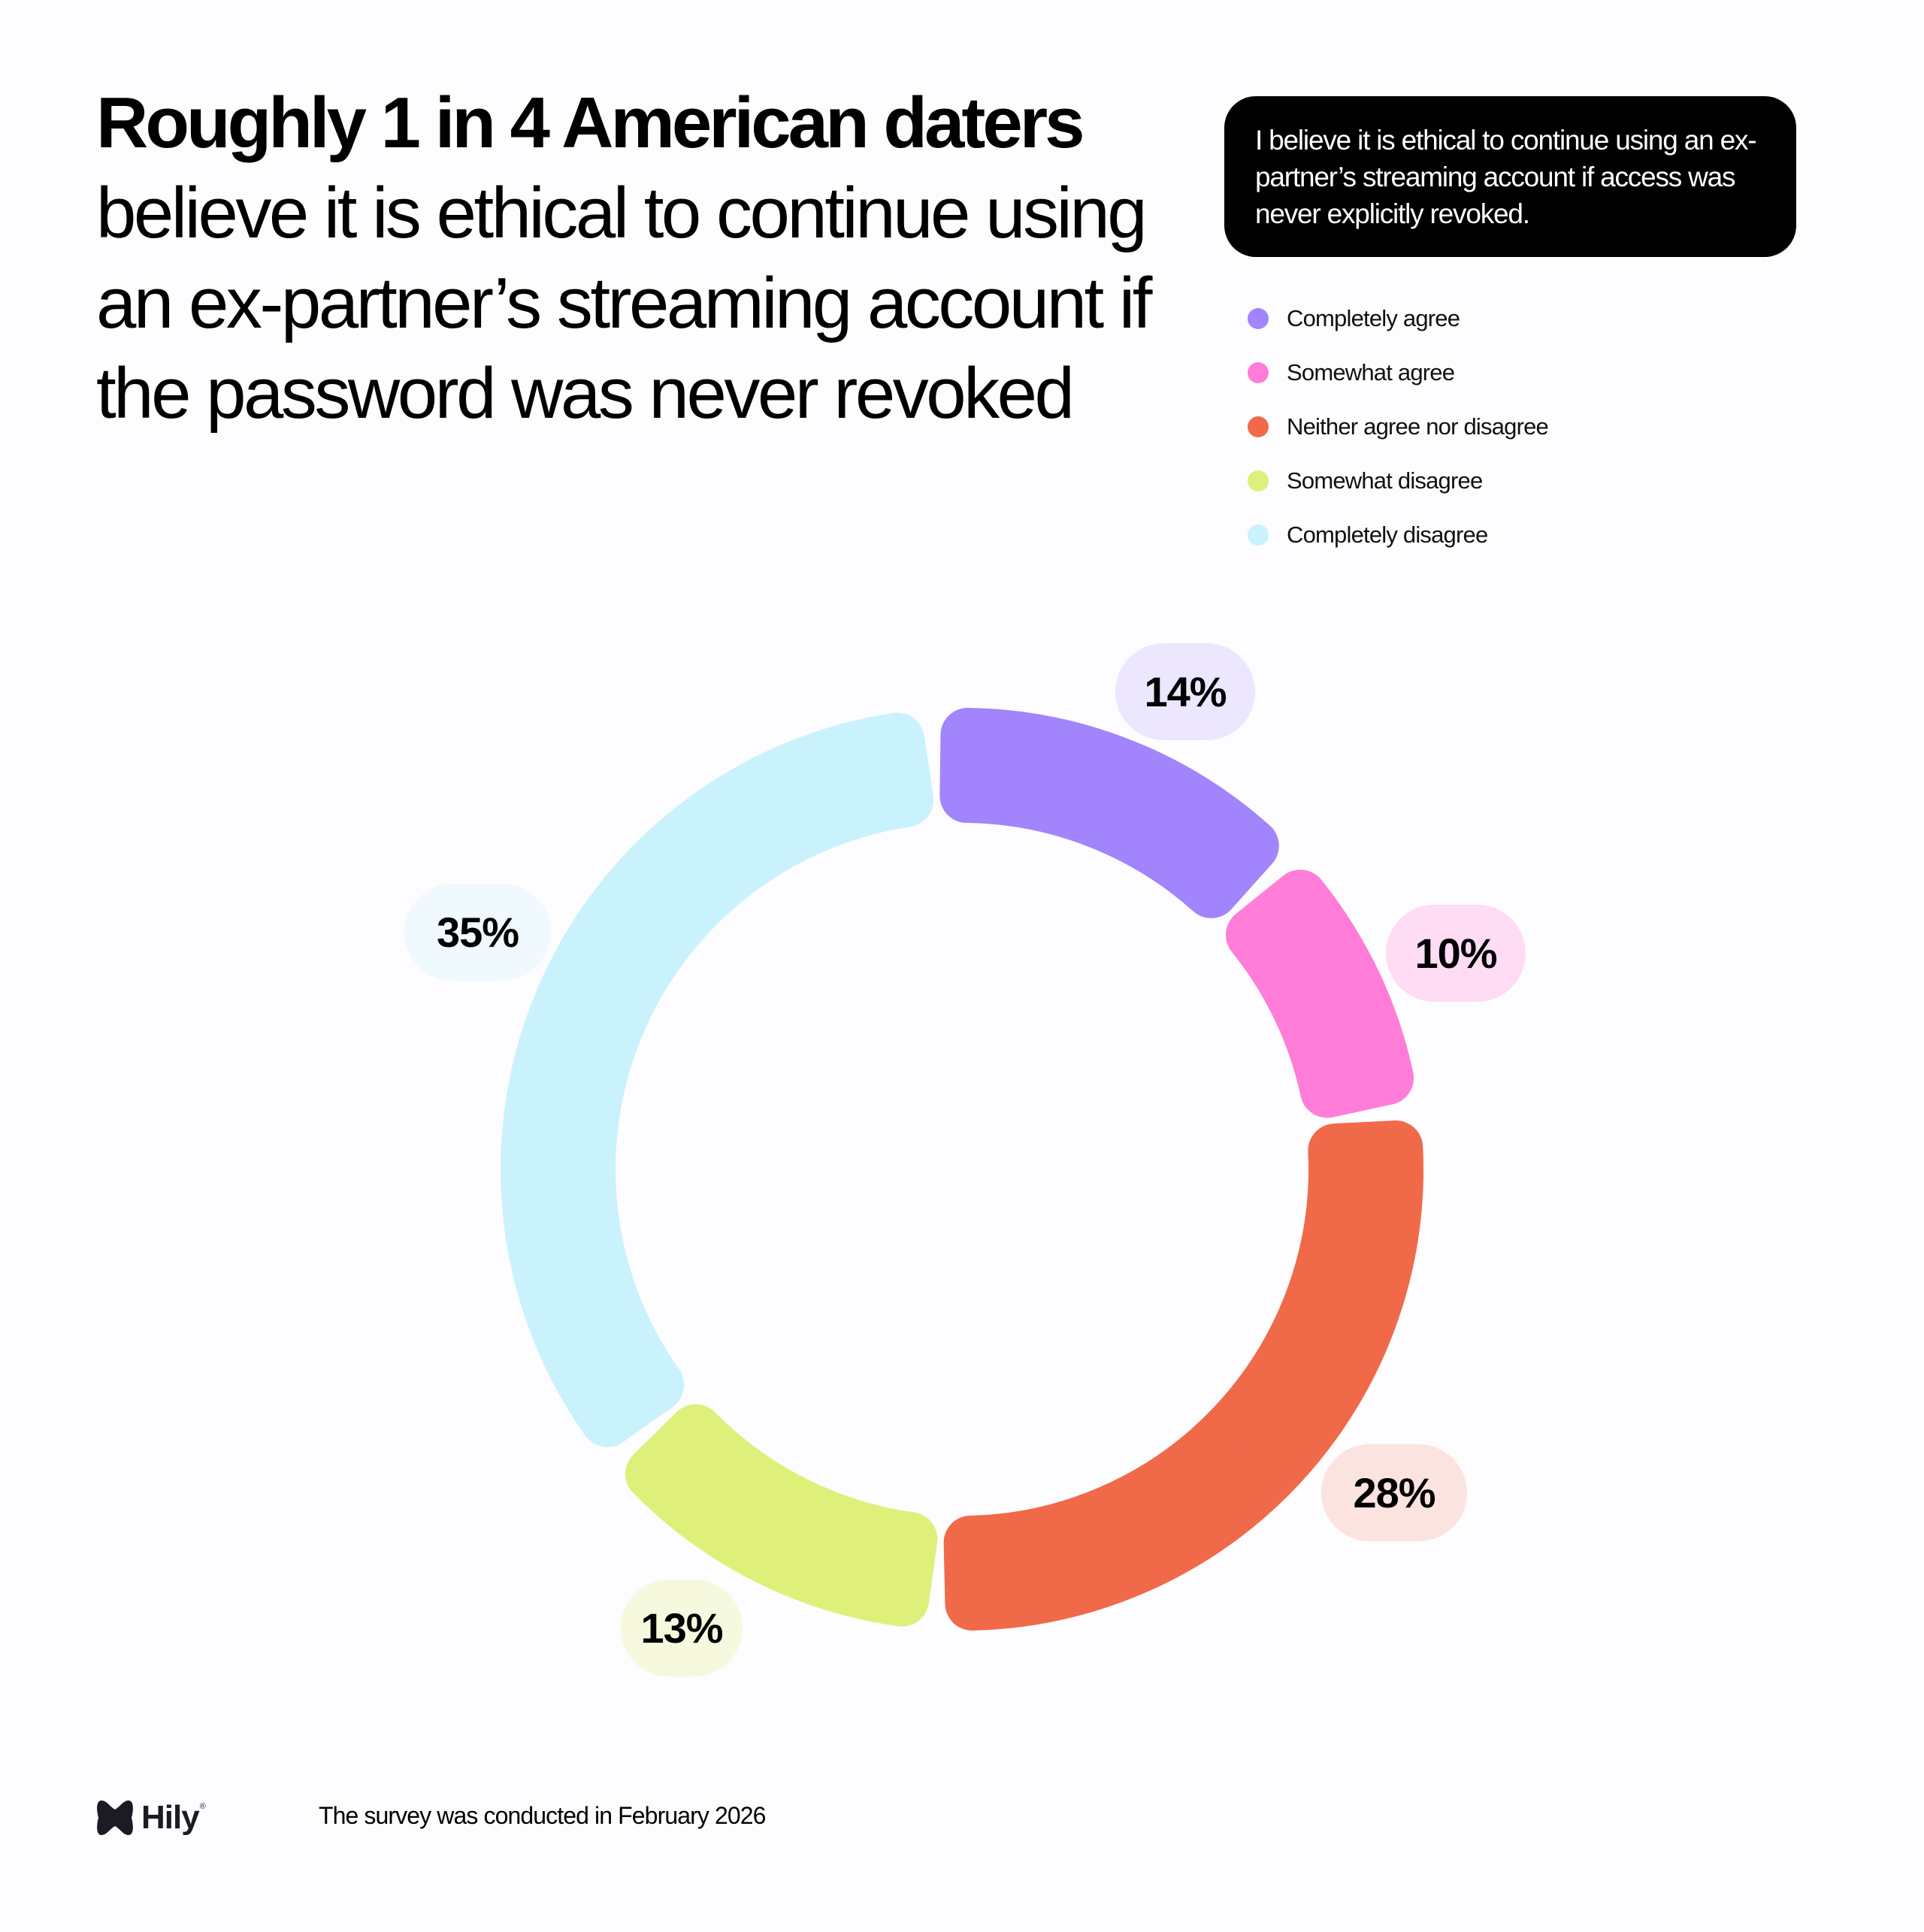  I want to click on legend-item-completely-agree: Completely agree, so click(1398, 319).